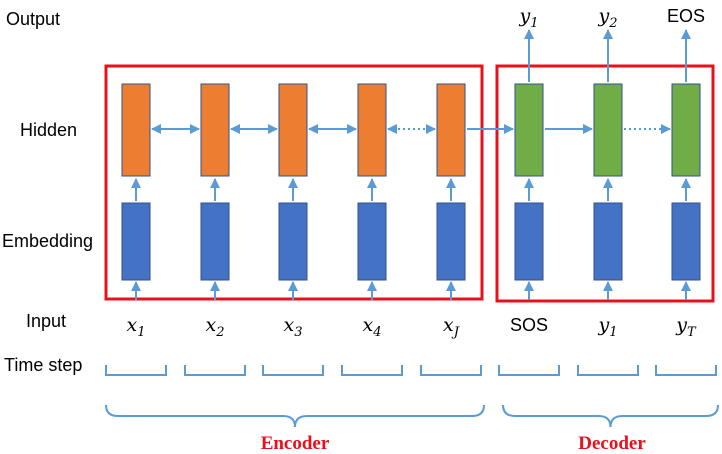  Describe the element at coordinates (295, 416) in the screenshot. I see `encoder-brace` at that location.